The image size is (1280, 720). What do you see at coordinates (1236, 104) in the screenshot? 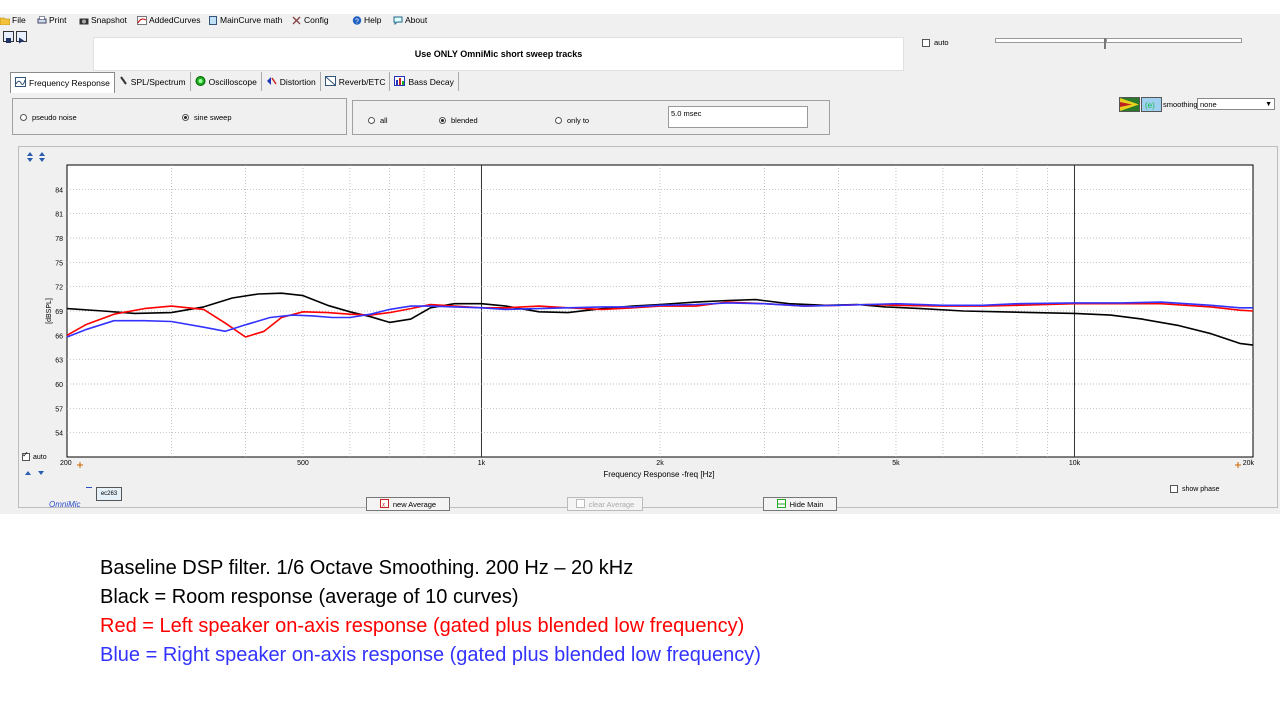
I see `smoothing-select: none ▼` at bounding box center [1236, 104].